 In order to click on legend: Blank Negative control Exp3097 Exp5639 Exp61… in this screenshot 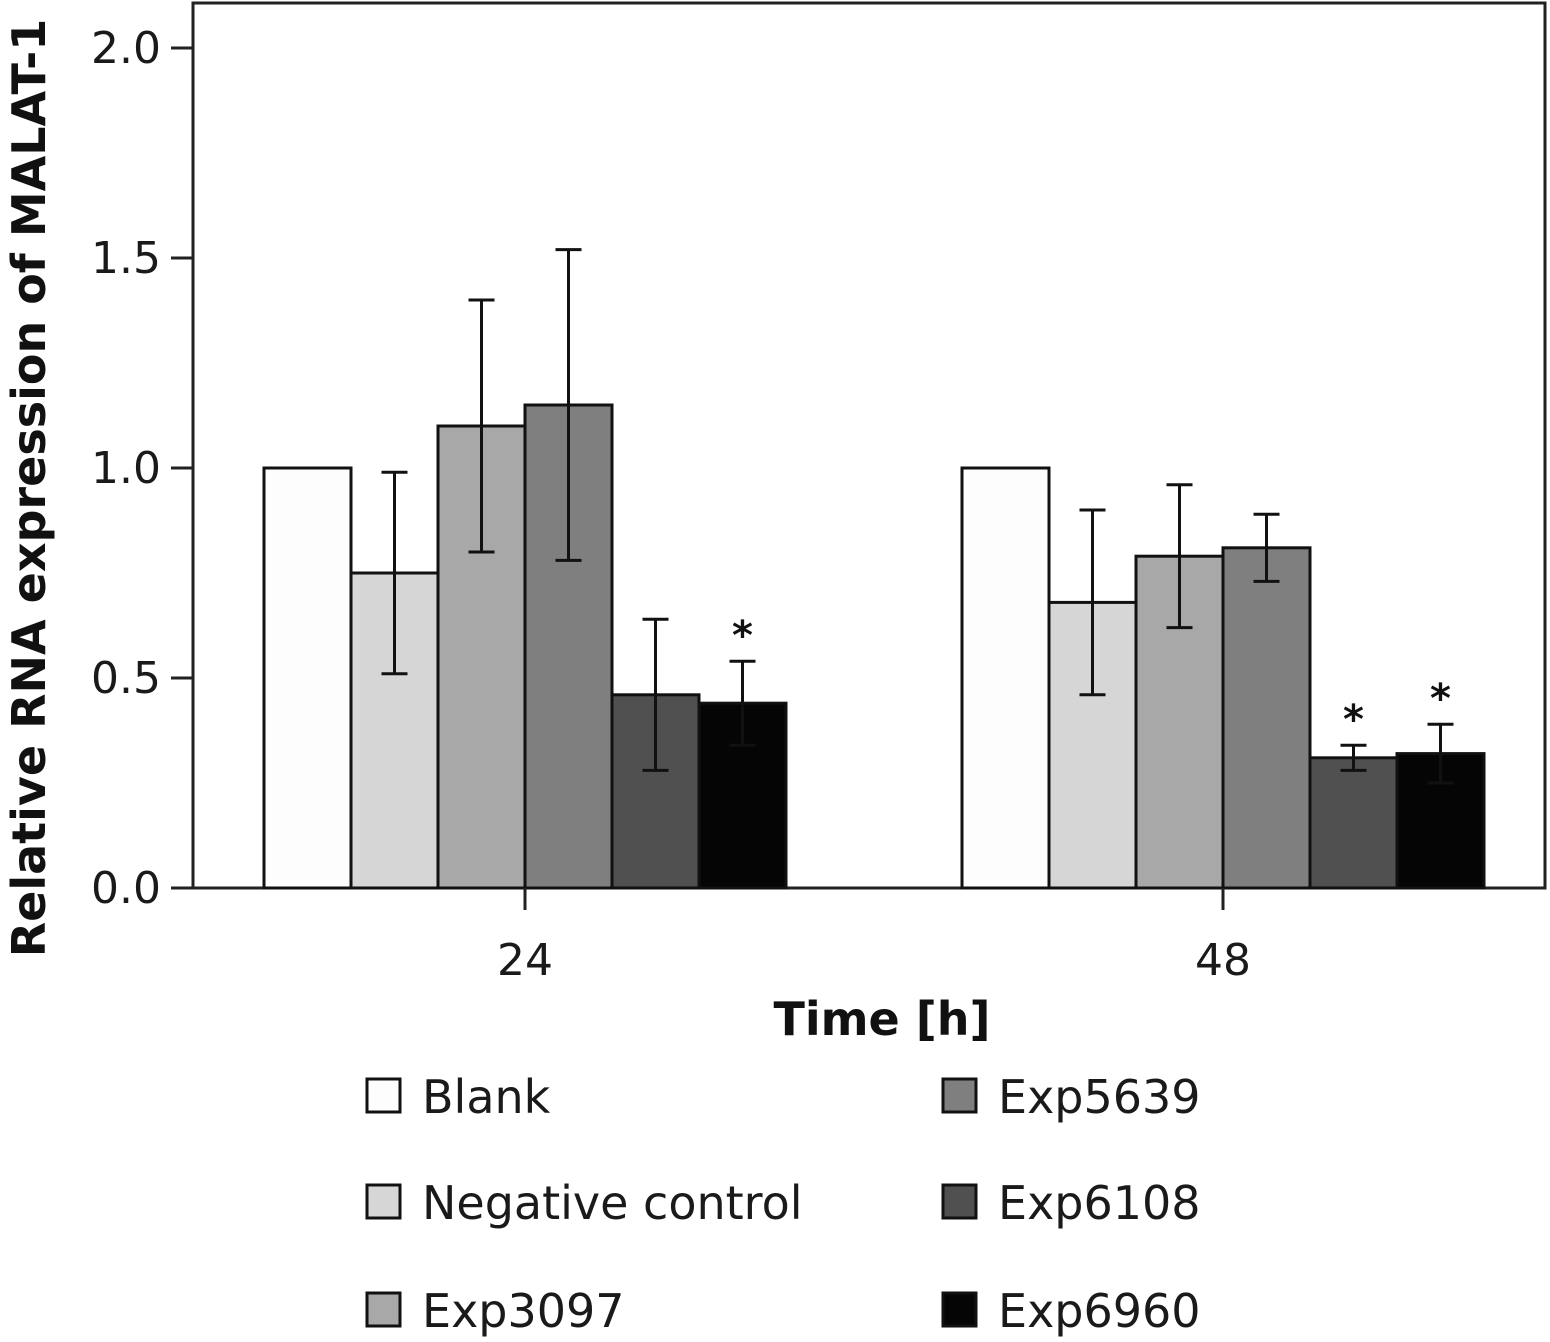, I will do `click(783, 1204)`.